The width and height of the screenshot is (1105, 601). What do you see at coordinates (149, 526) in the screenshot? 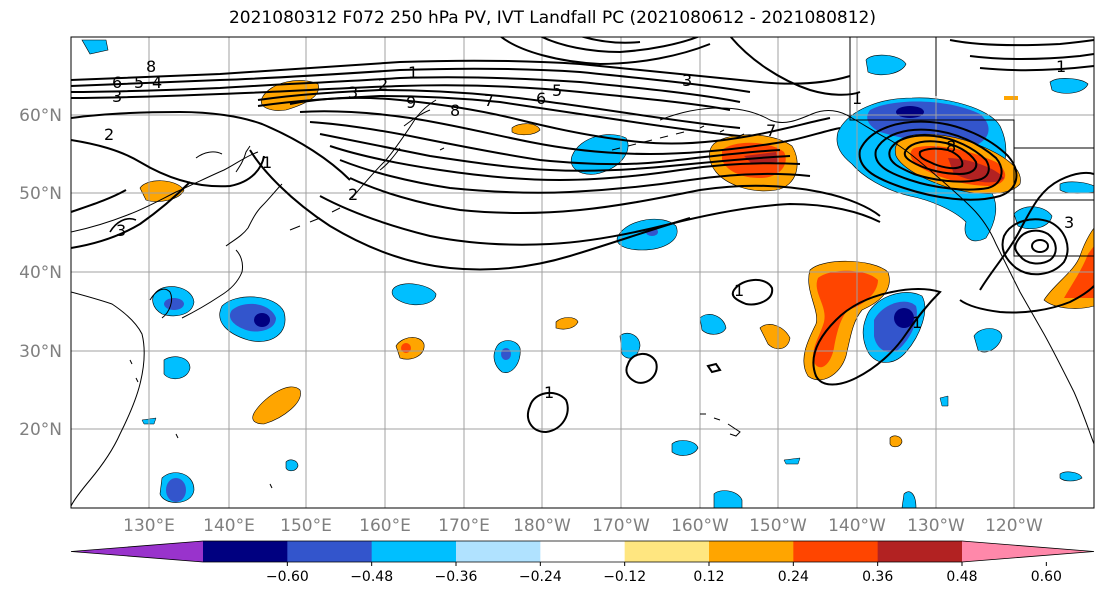
I see `lon-label: 130°E` at bounding box center [149, 526].